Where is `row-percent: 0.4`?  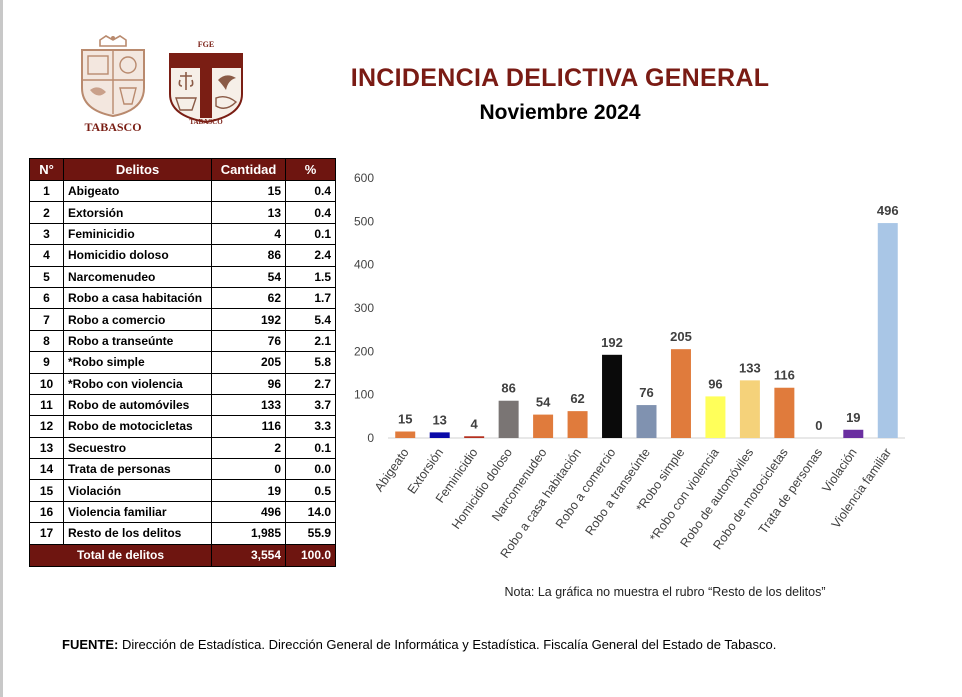 row-percent: 0.4 is located at coordinates (310, 191).